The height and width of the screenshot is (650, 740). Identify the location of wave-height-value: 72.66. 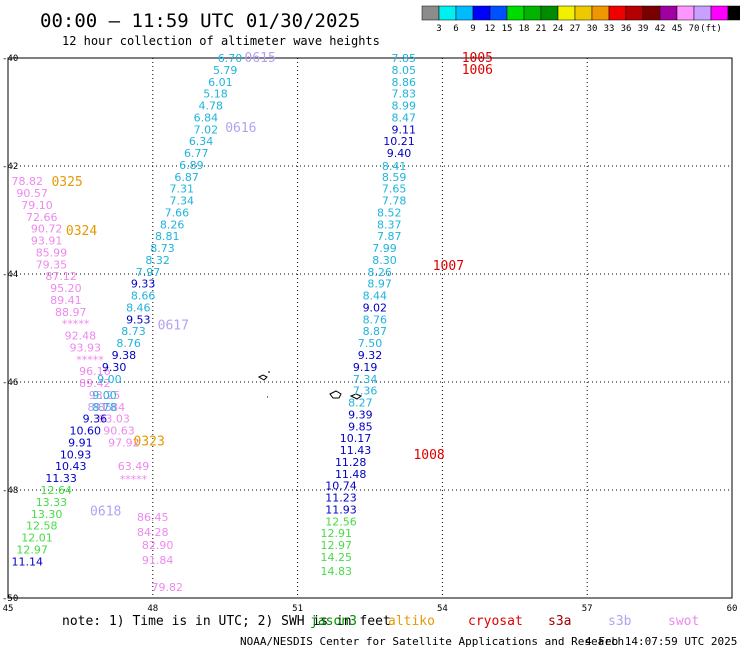
(42, 217).